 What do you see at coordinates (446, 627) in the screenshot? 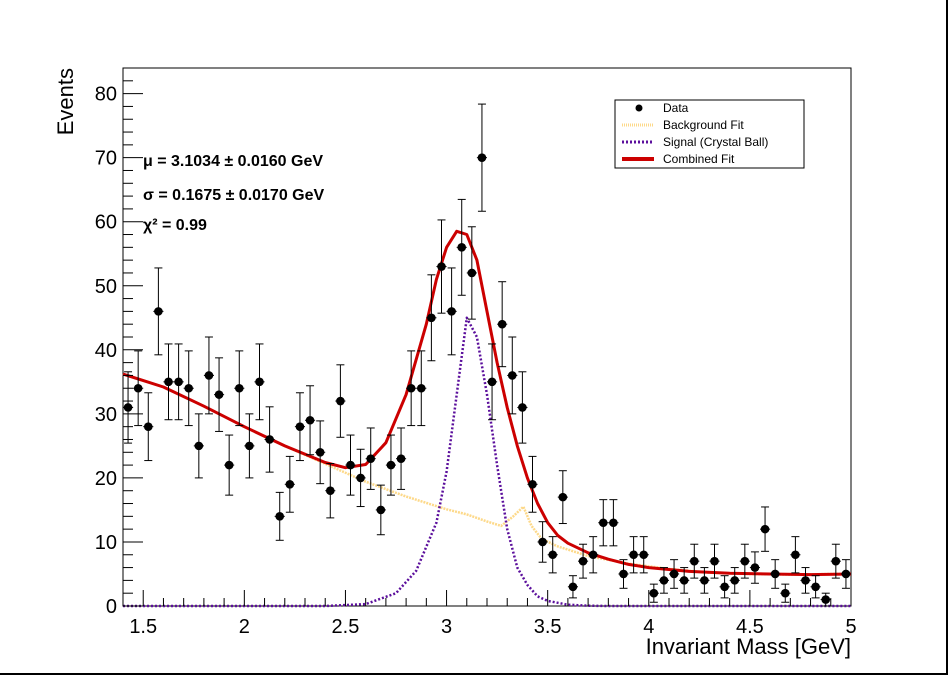
I see `x-tick-label: 3` at bounding box center [446, 627].